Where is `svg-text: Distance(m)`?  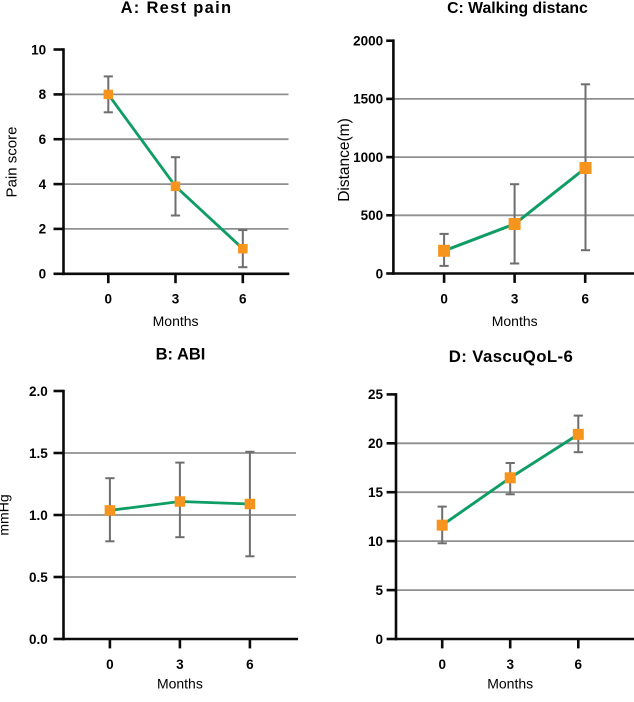 svg-text: Distance(m) is located at coordinates (344, 160).